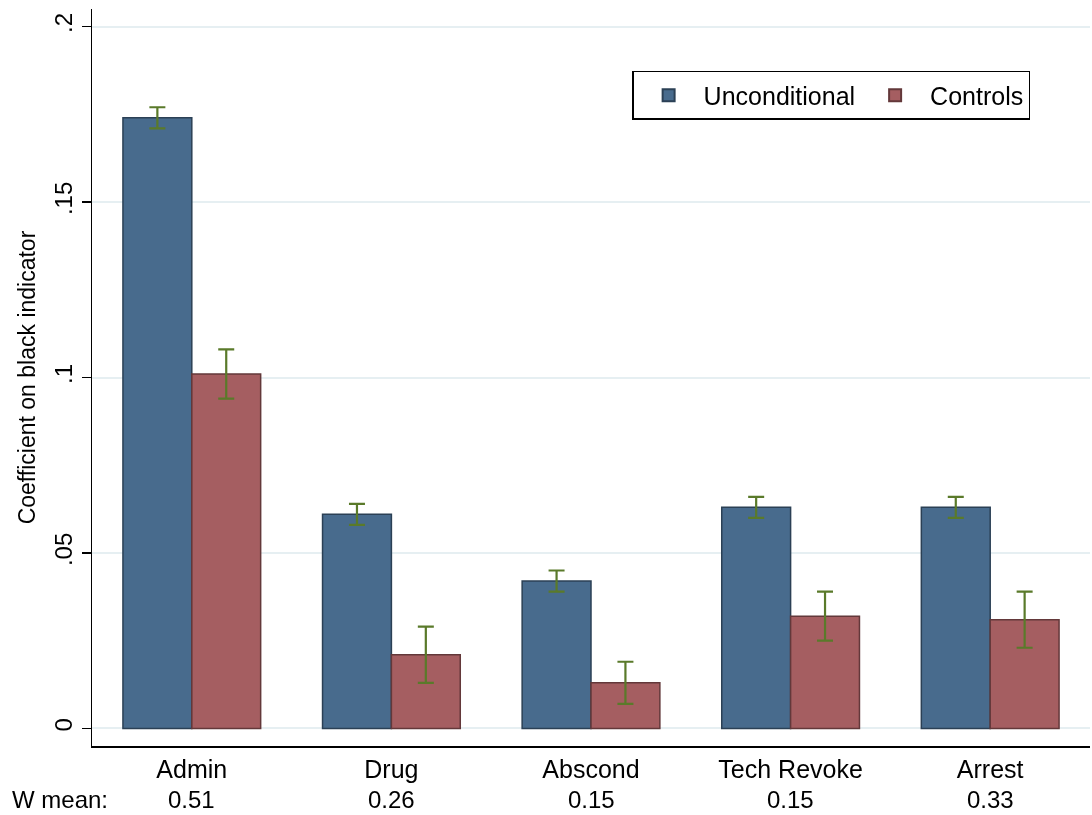 The width and height of the screenshot is (1092, 815). Describe the element at coordinates (790, 768) in the screenshot. I see `x-tick-label: Tech Revoke` at that location.